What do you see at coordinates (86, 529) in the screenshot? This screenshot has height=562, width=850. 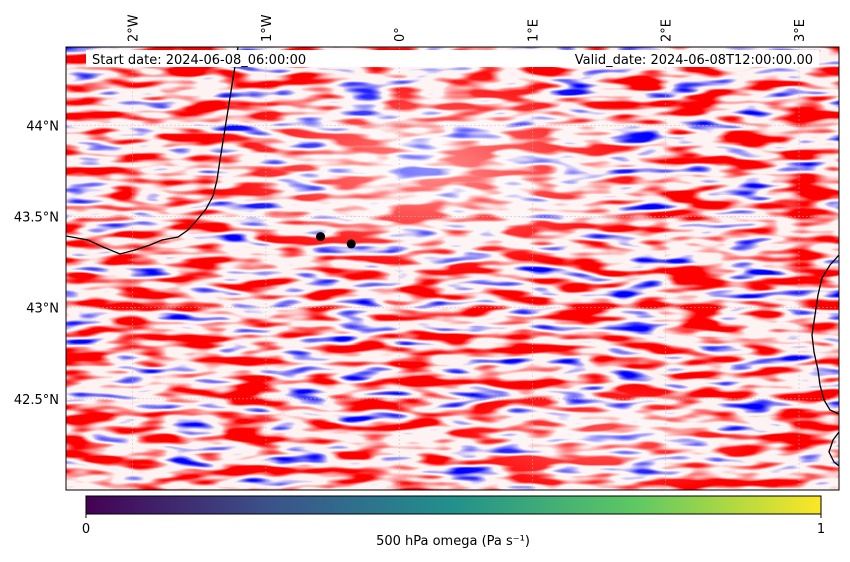 I see `colorbar-min-label: 0` at bounding box center [86, 529].